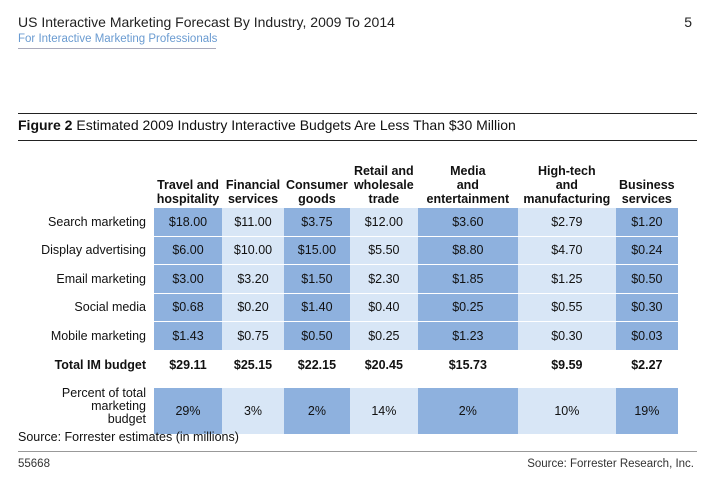  What do you see at coordinates (566, 406) in the screenshot?
I see `percent-cell: 10%` at bounding box center [566, 406].